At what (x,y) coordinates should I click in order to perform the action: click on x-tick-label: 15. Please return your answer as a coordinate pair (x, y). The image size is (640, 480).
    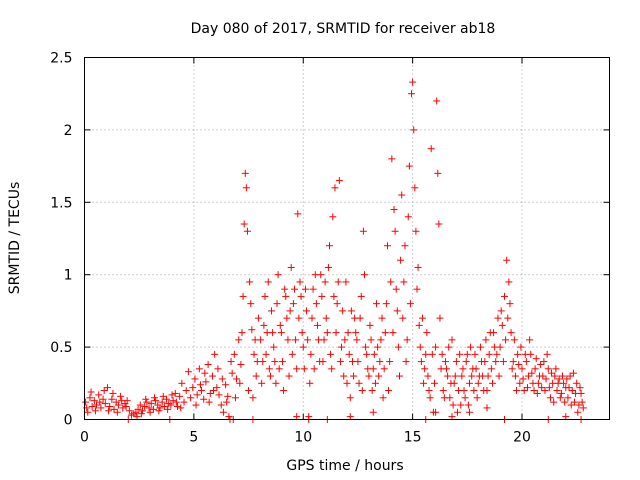
    Looking at the image, I should click on (413, 438).